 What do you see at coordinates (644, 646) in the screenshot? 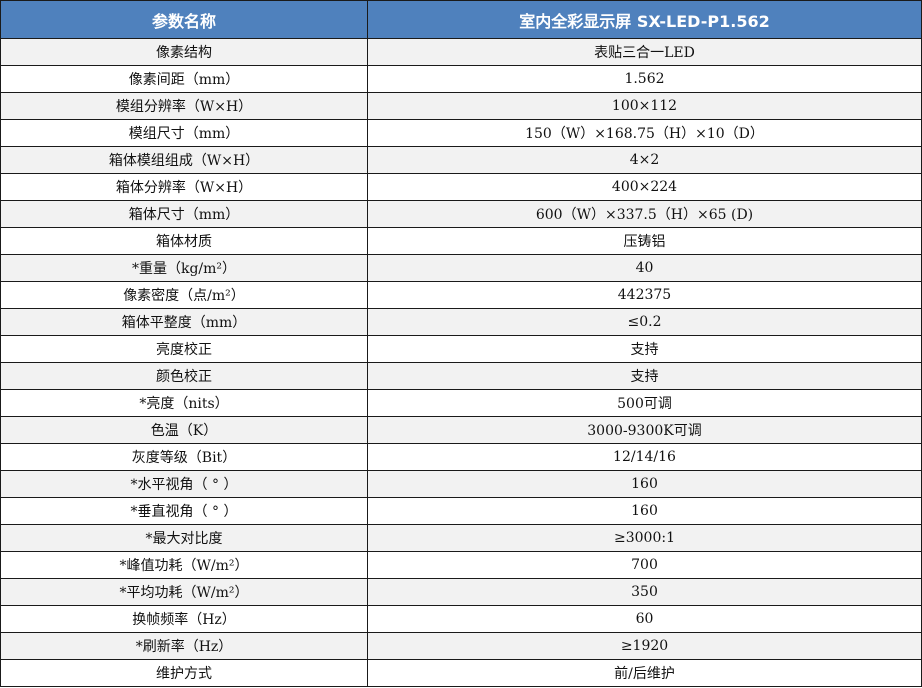
I see `param-value-cell: ≥1920` at bounding box center [644, 646].